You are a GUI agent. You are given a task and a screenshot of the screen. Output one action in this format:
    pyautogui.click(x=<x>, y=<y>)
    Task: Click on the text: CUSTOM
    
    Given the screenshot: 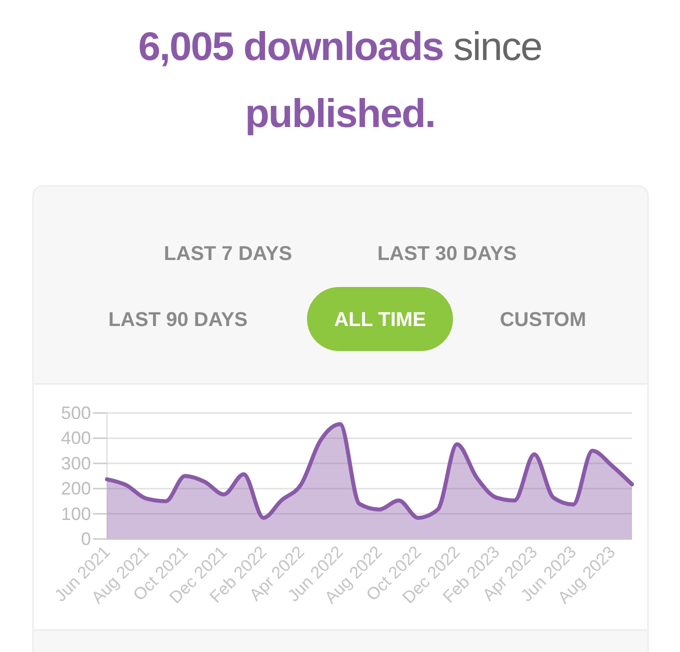 What is the action you would take?
    pyautogui.click(x=543, y=320)
    